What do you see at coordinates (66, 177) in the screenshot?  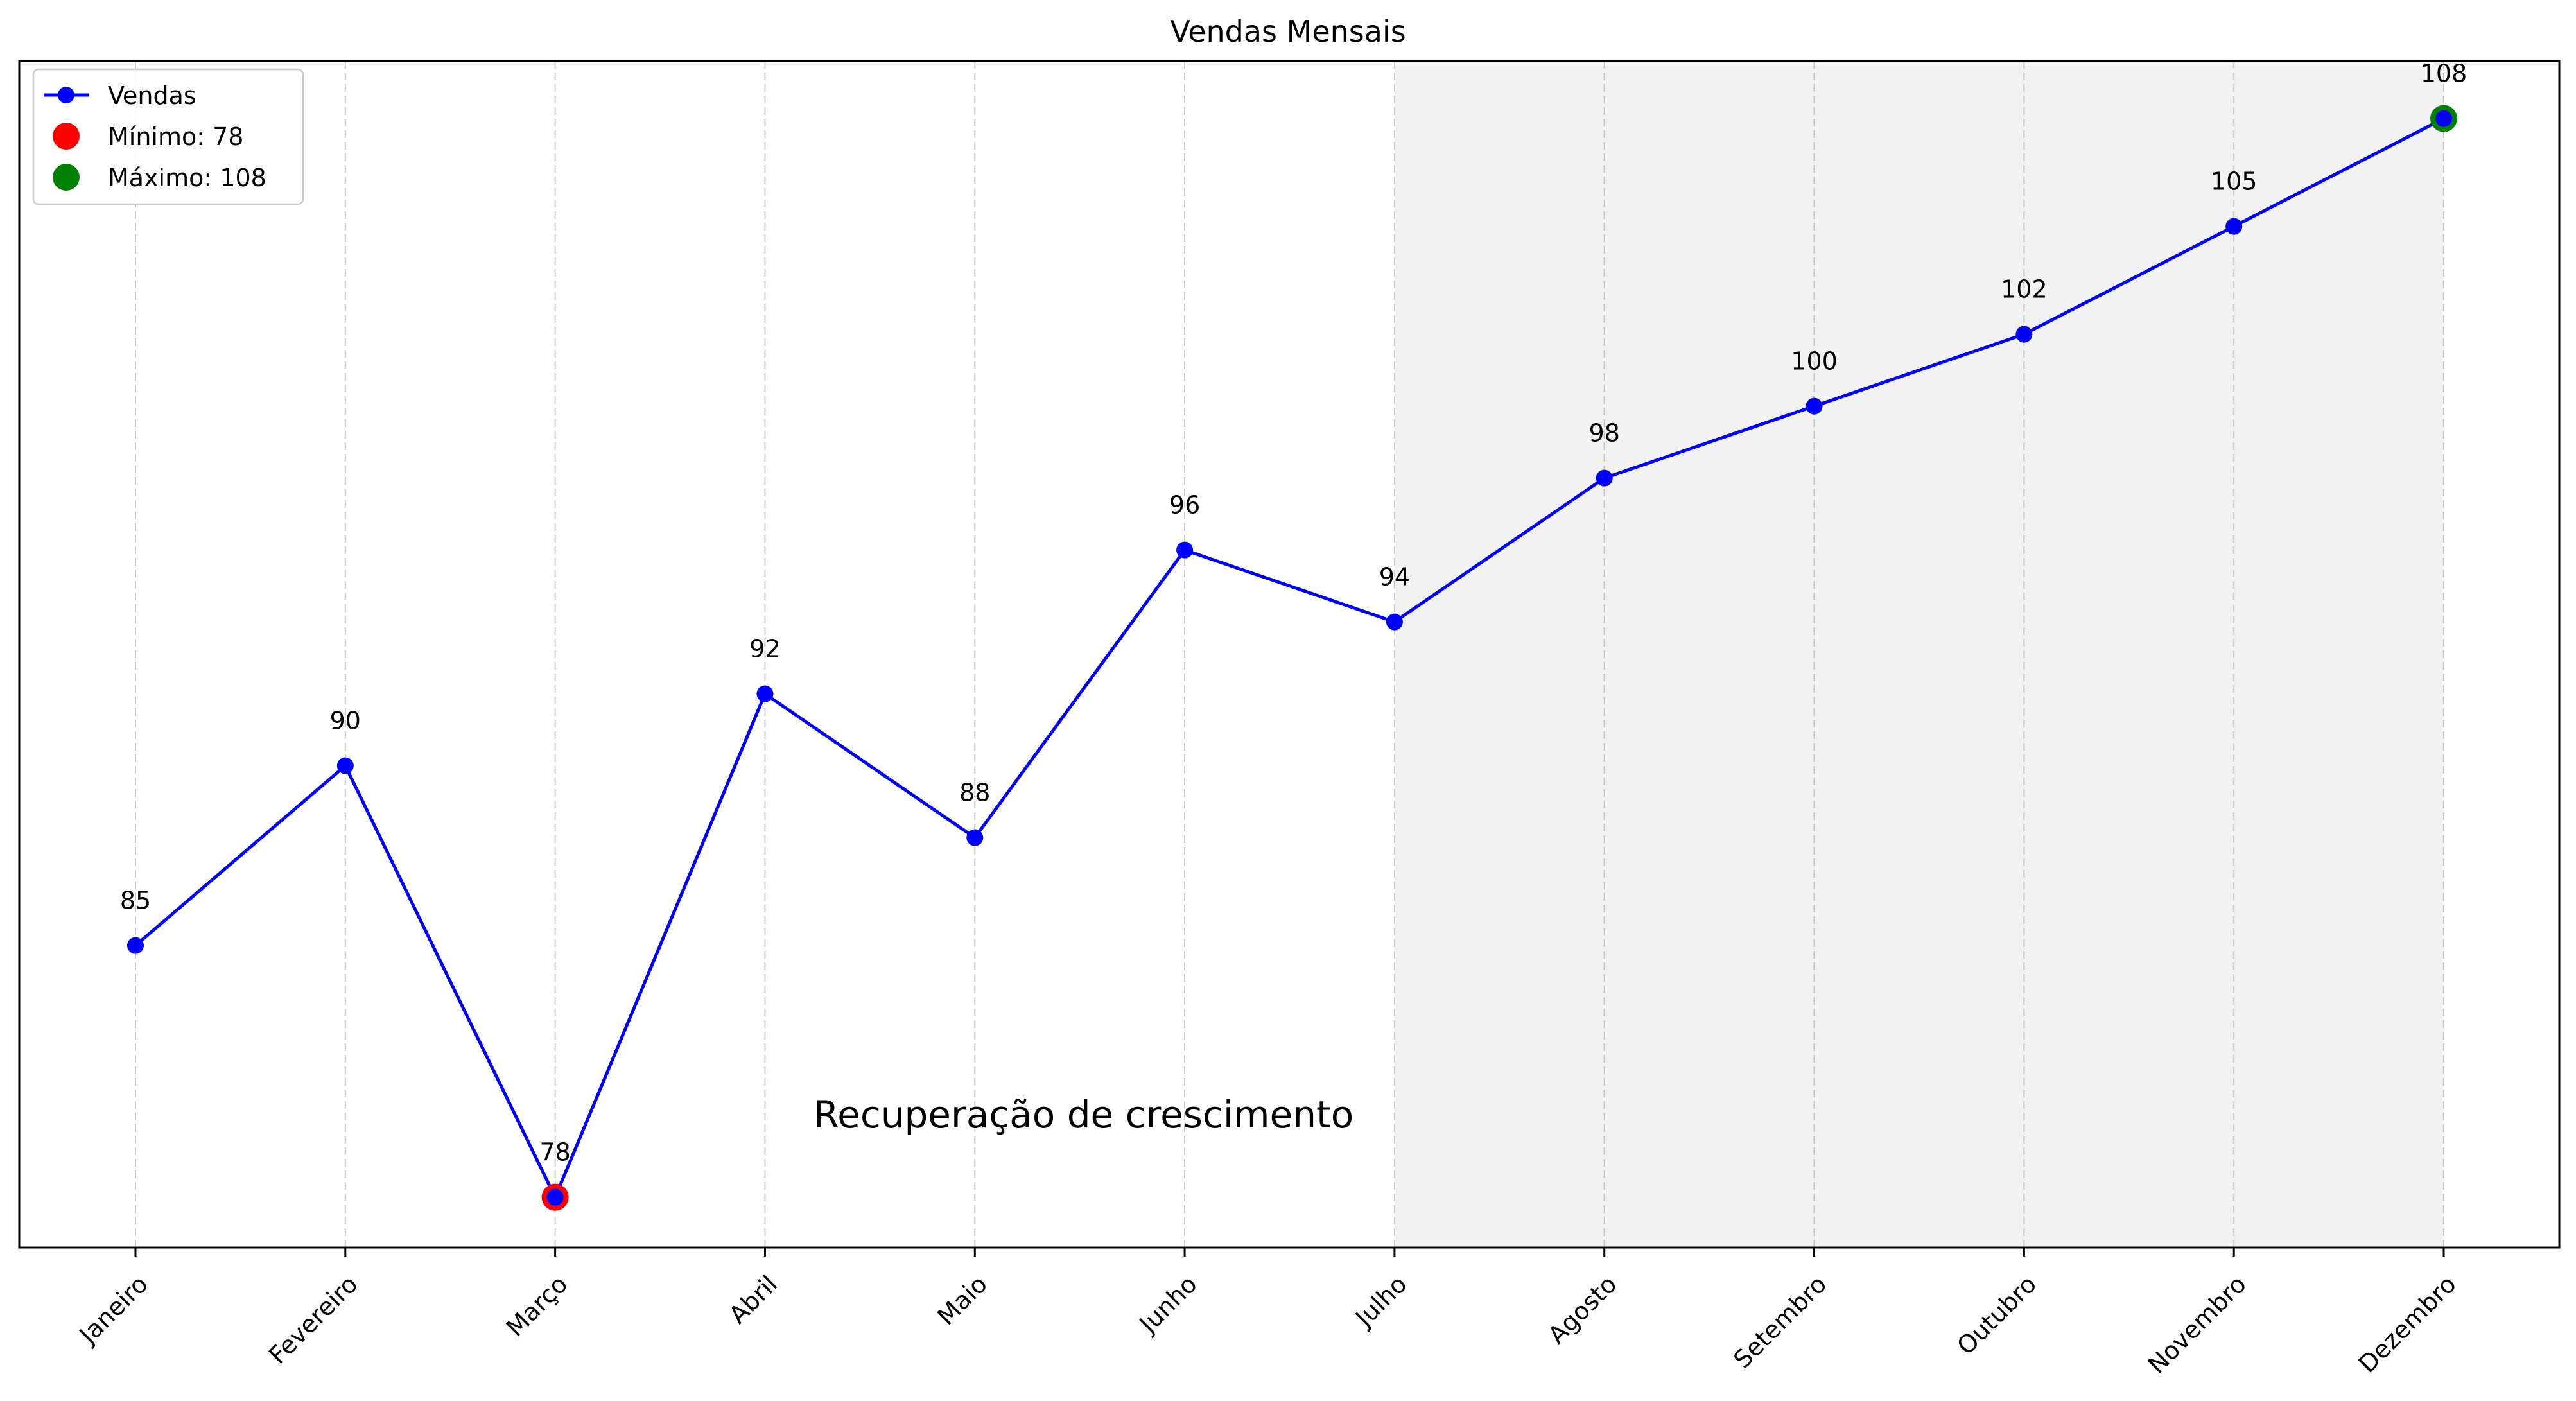 I see `legend-maximo-marker` at bounding box center [66, 177].